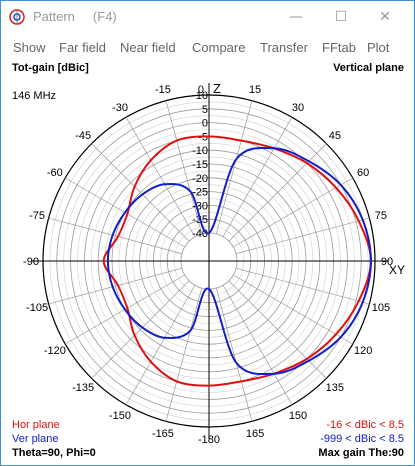  I want to click on menu-far-field: Far field, so click(82, 47).